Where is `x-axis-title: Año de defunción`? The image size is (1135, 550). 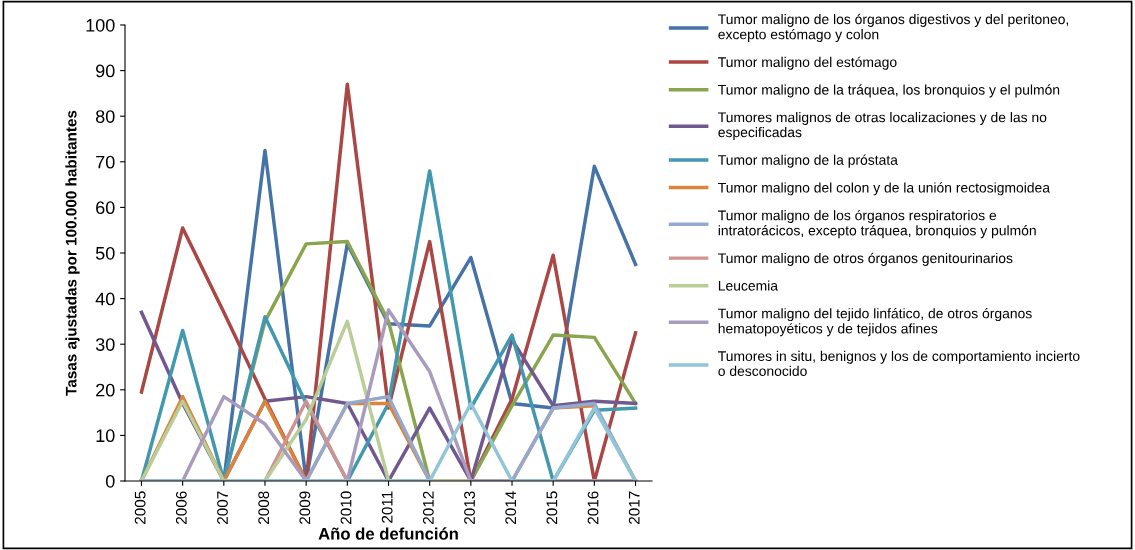 x-axis-title: Año de defunción is located at coordinates (388, 533).